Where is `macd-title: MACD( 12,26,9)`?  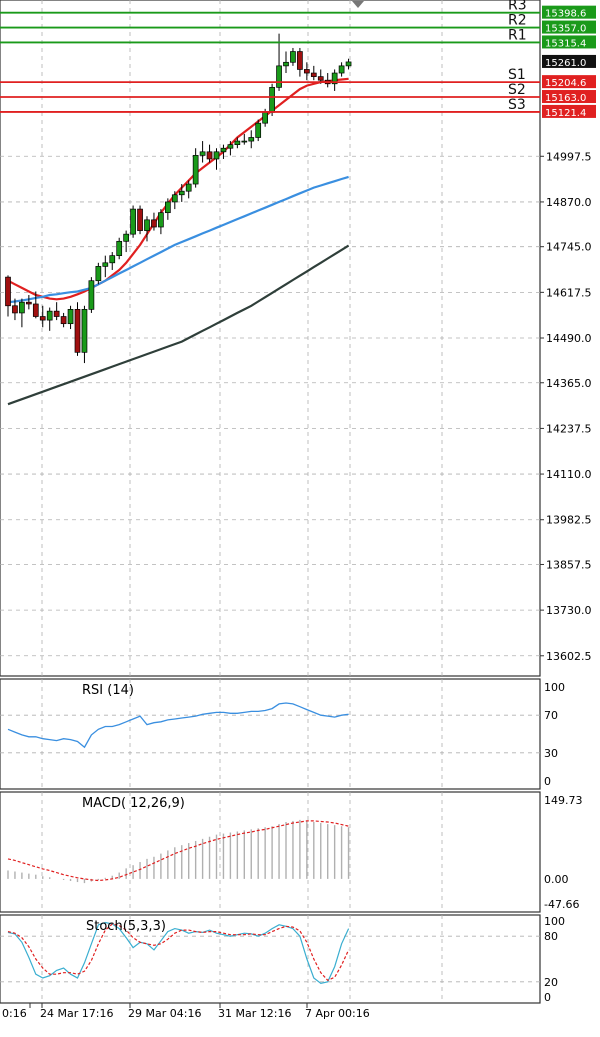 macd-title: MACD( 12,26,9) is located at coordinates (133, 803).